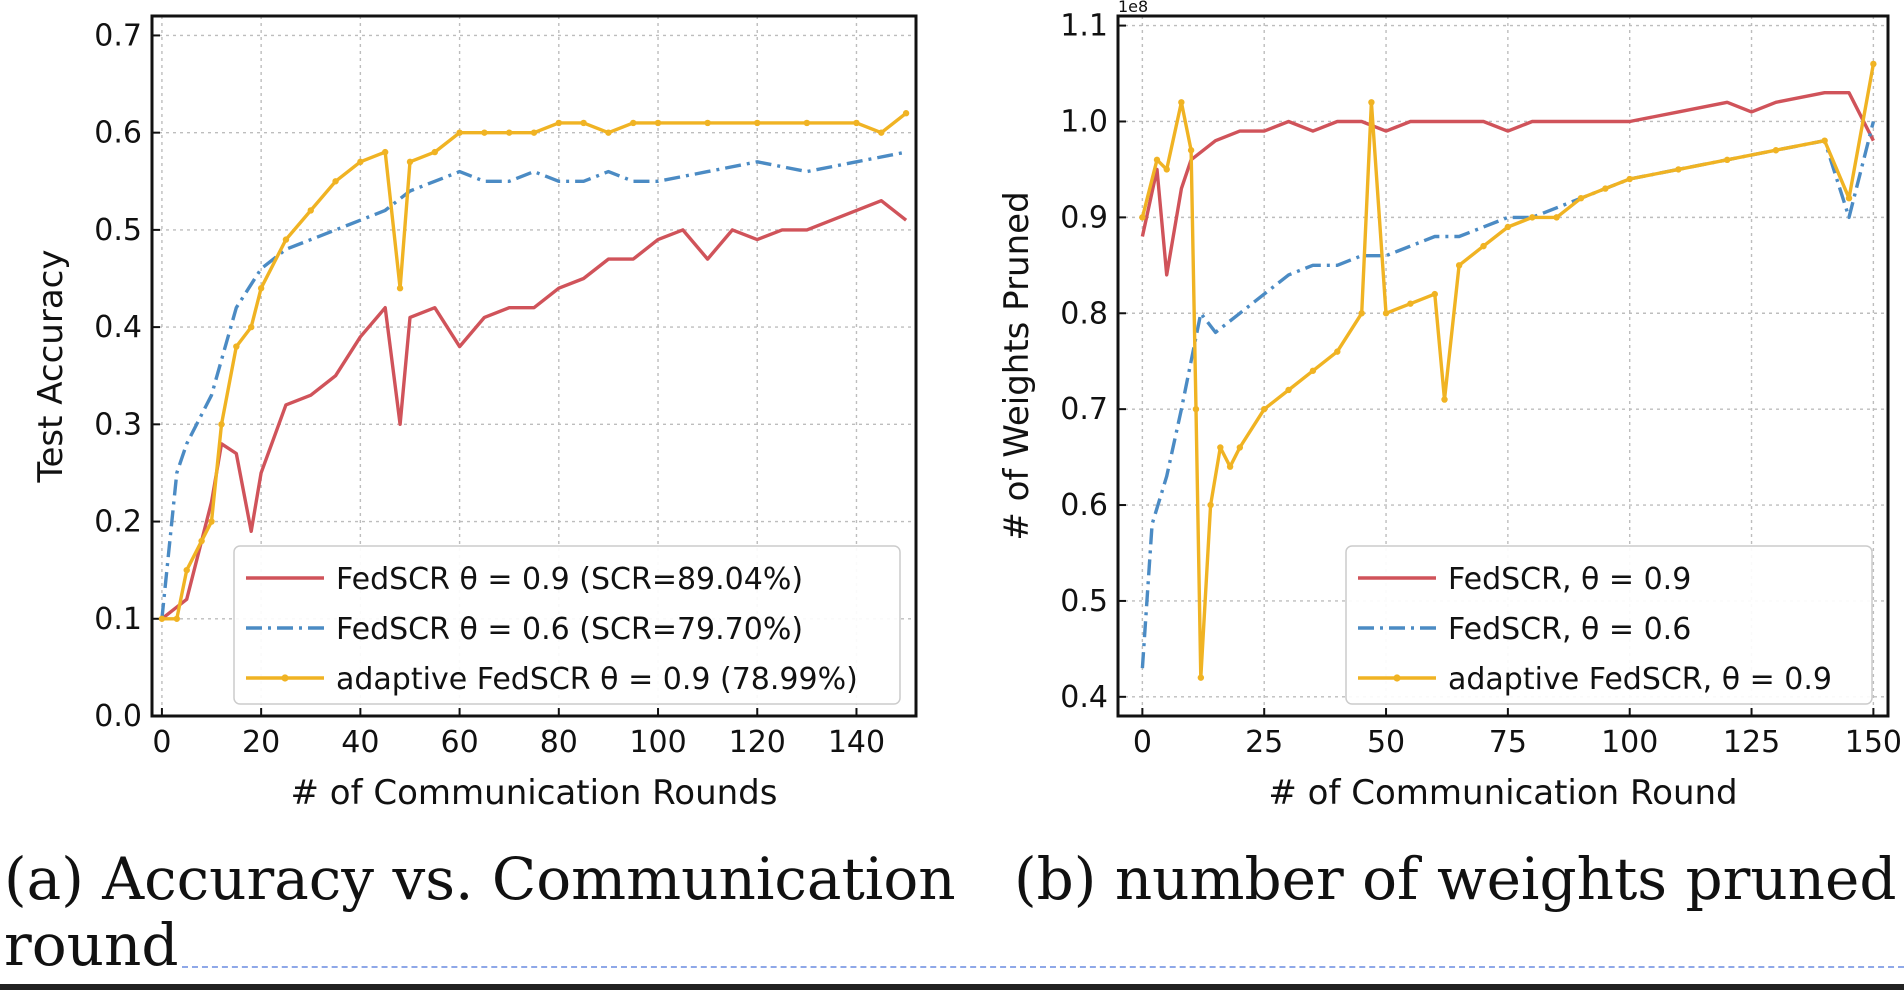 The height and width of the screenshot is (990, 1904). Describe the element at coordinates (1386, 742) in the screenshot. I see `chart-b-xtick-label-2: 50` at that location.